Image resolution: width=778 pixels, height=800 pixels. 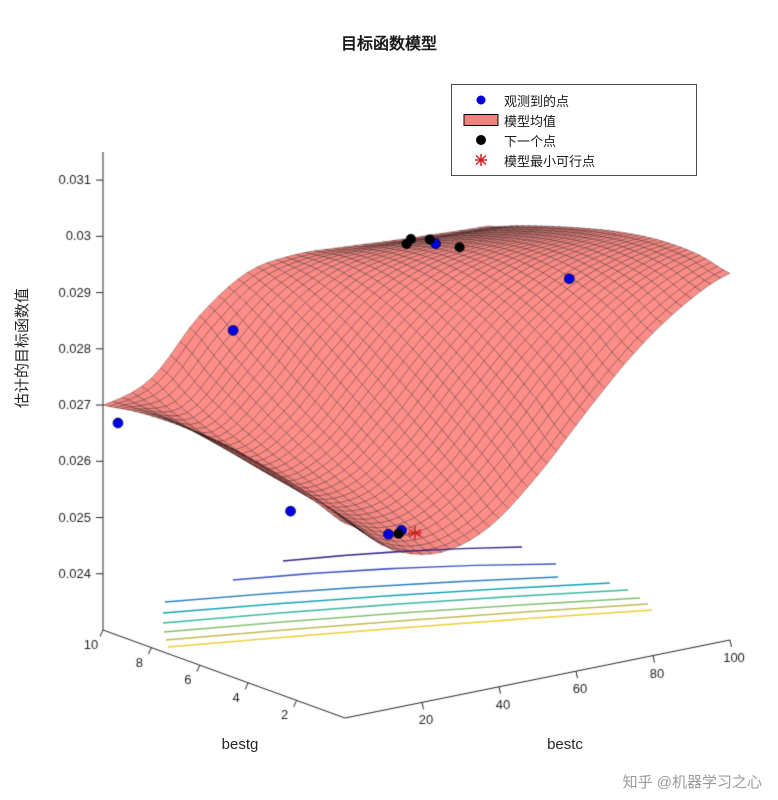 I want to click on z-axis-label: 估计的目标函数值, so click(x=22, y=348).